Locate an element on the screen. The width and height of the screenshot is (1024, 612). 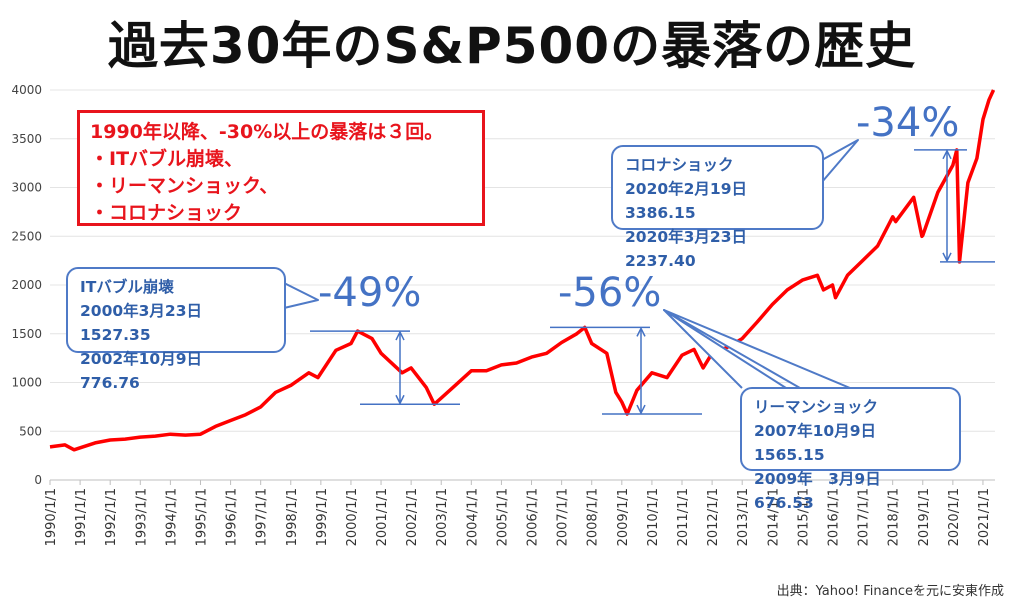
x-tick-label: 2020/1/1 is located at coordinates (954, 517).